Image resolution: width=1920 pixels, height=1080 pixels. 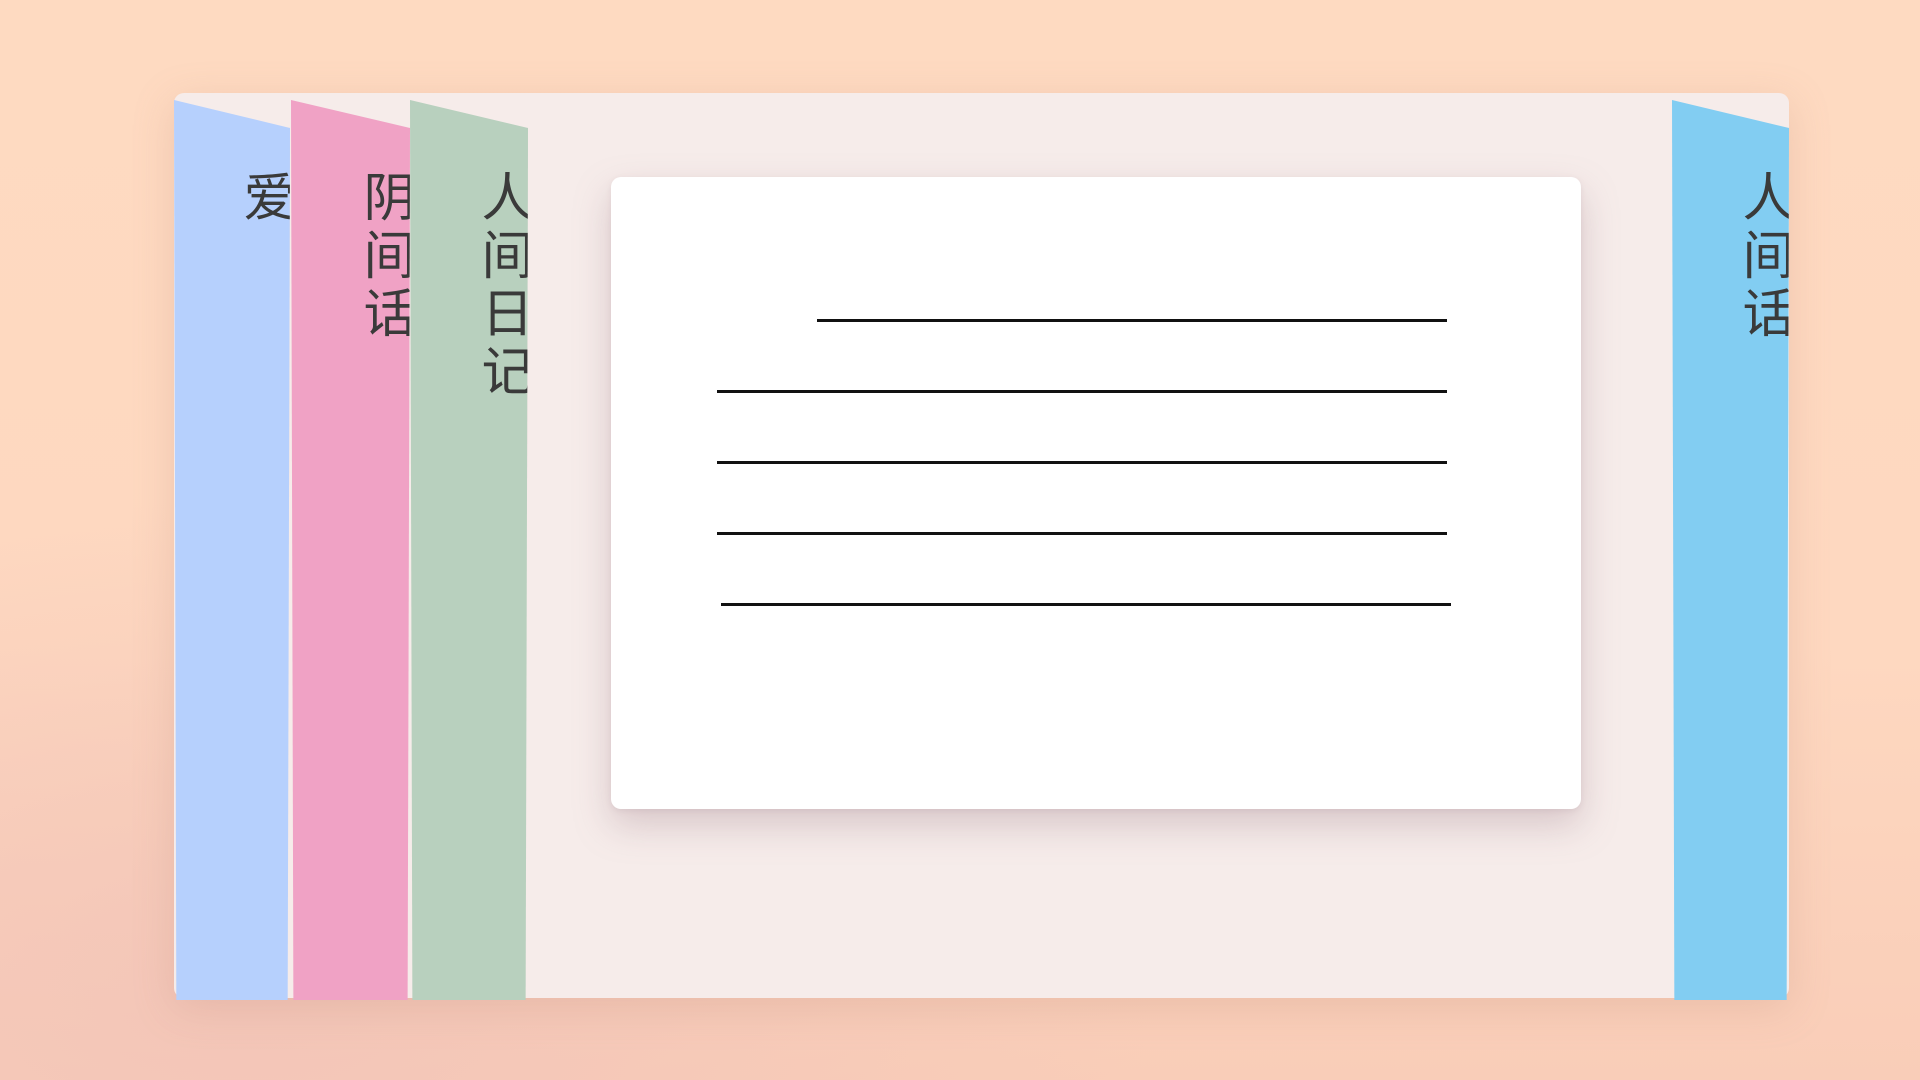 What do you see at coordinates (1730, 550) in the screenshot?
I see `tab-human-talk: 人间话` at bounding box center [1730, 550].